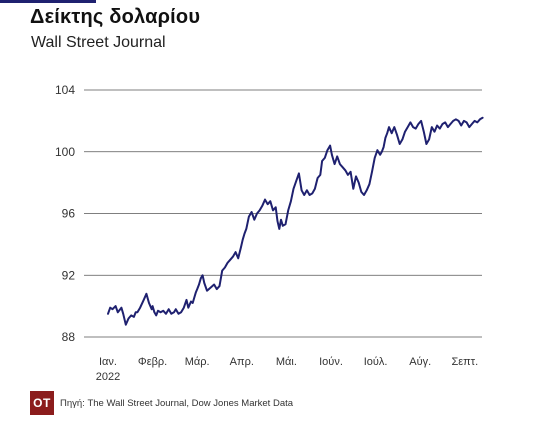 This screenshot has width=554, height=437. Describe the element at coordinates (197, 362) in the screenshot. I see `x-tick-label: Μάρ.` at that location.